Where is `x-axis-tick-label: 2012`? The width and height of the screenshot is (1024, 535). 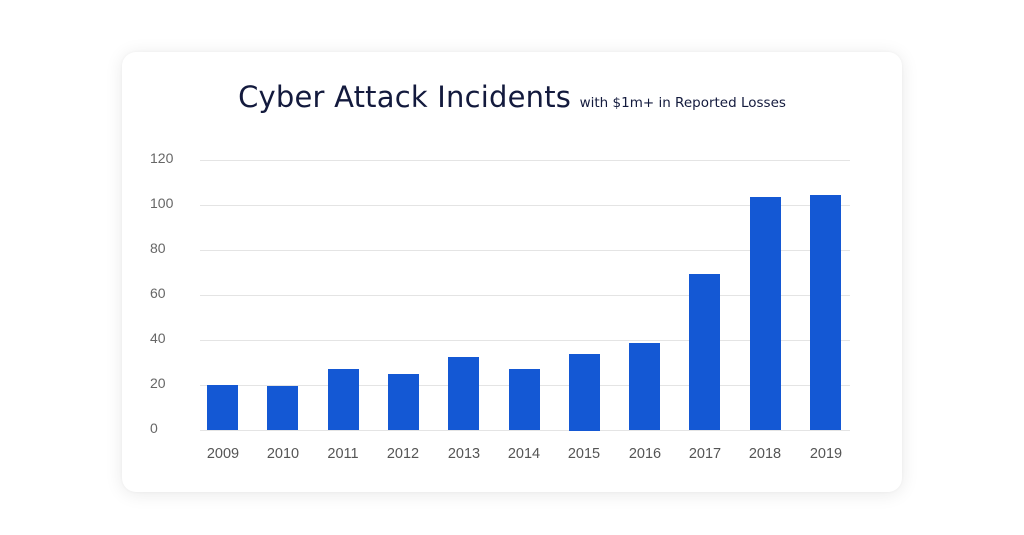
x-axis-tick-label: 2012 is located at coordinates (403, 454).